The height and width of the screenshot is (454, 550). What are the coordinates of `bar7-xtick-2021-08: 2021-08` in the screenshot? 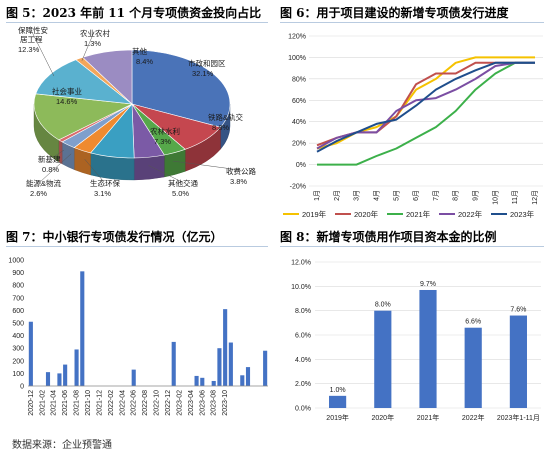 It's located at (77, 403).